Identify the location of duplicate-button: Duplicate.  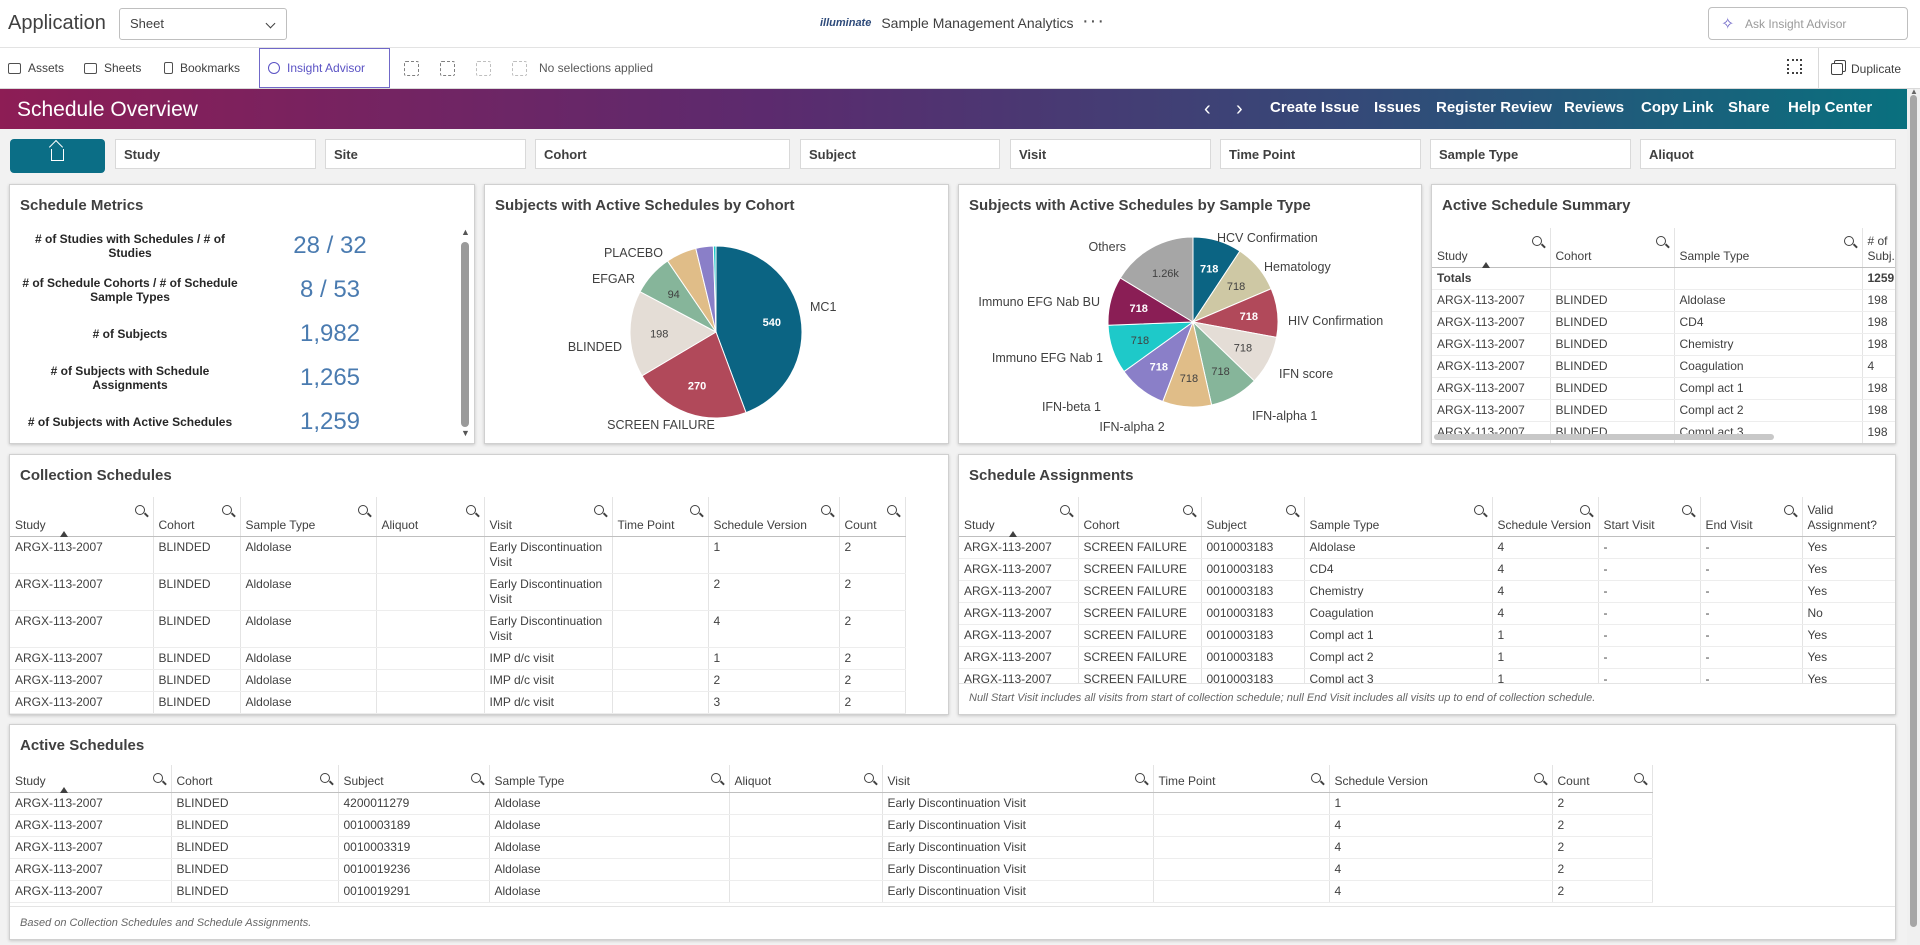
(1869, 68).